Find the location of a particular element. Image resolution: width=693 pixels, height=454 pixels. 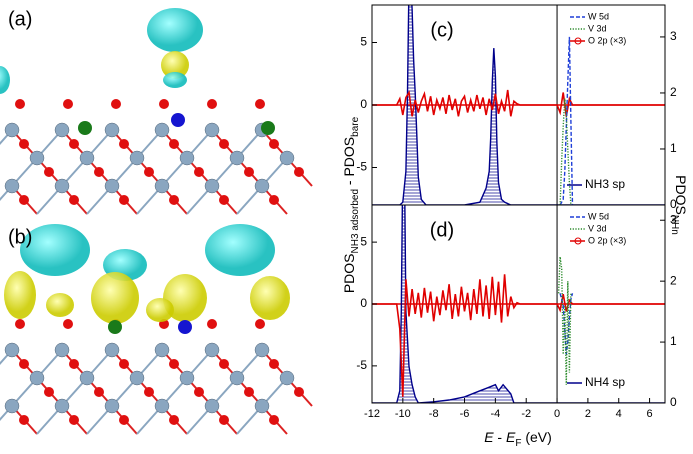

legend-label: V 3d is located at coordinates (597, 228).